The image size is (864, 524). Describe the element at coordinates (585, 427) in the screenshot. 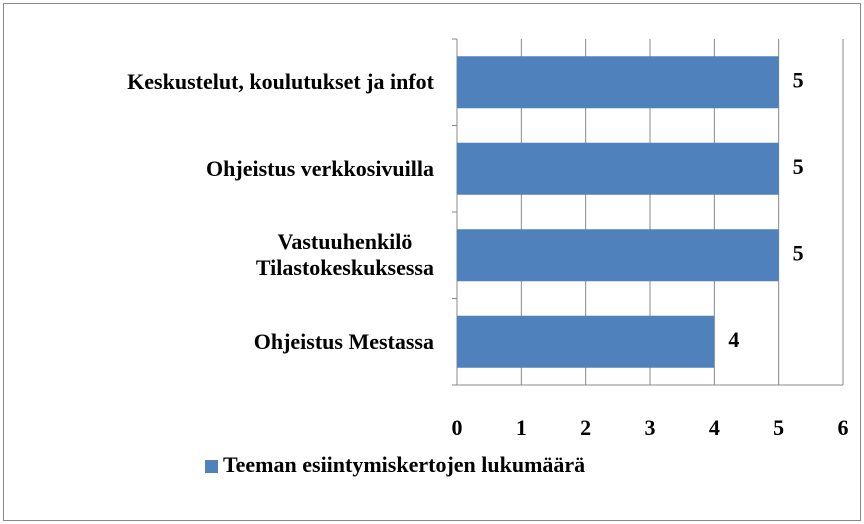

I see `x-tick-label: 2` at that location.